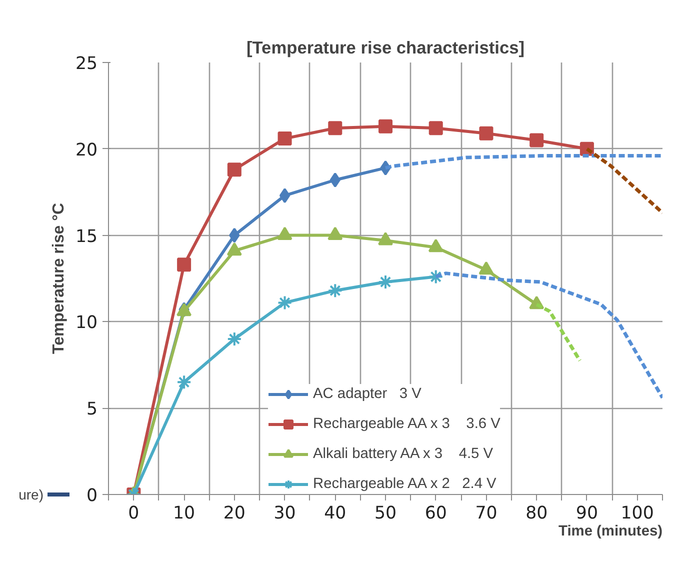 Image resolution: width=698 pixels, height=579 pixels. Describe the element at coordinates (548, 336) in the screenshot. I see `line-series` at that location.